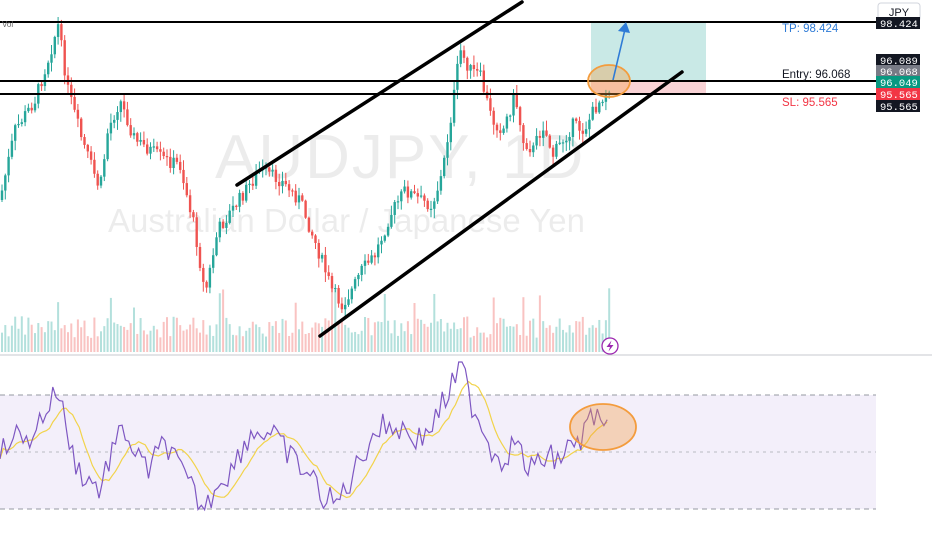 The height and width of the screenshot is (550, 932). Describe the element at coordinates (610, 346) in the screenshot. I see `lightning-icon` at that location.